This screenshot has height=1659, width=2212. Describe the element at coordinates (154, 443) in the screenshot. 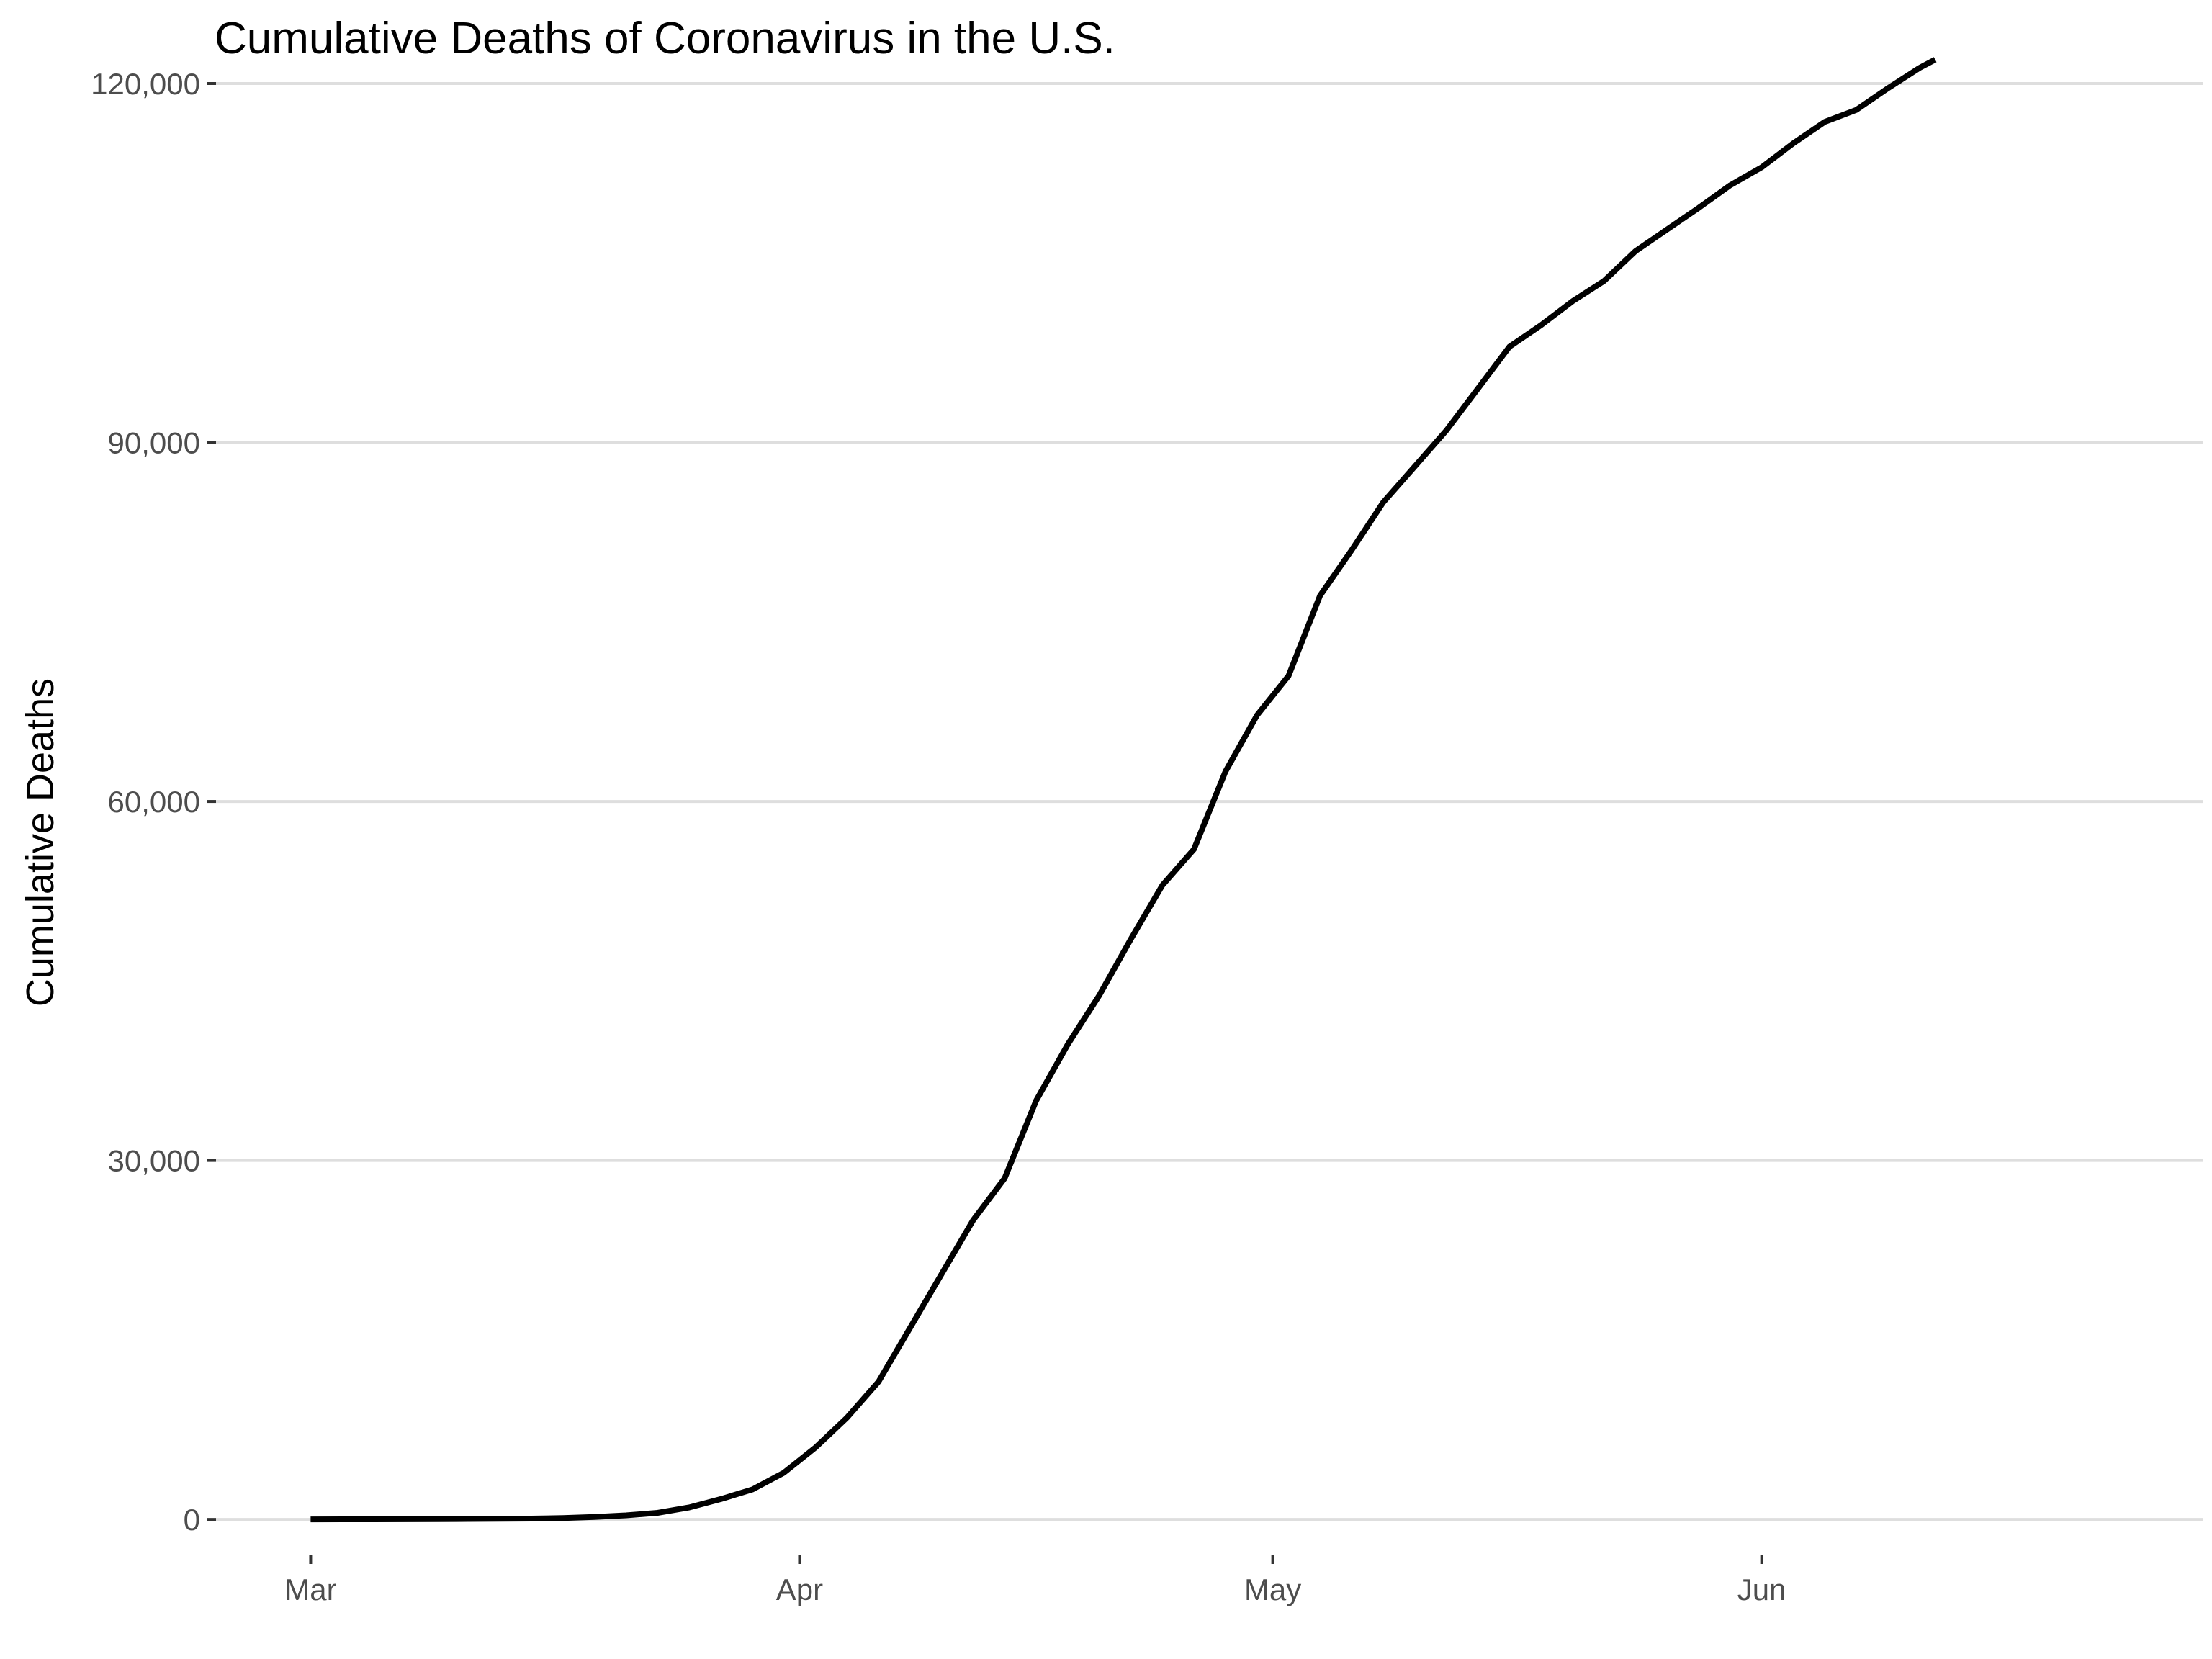

I see `y-tick-label: 90,000` at that location.